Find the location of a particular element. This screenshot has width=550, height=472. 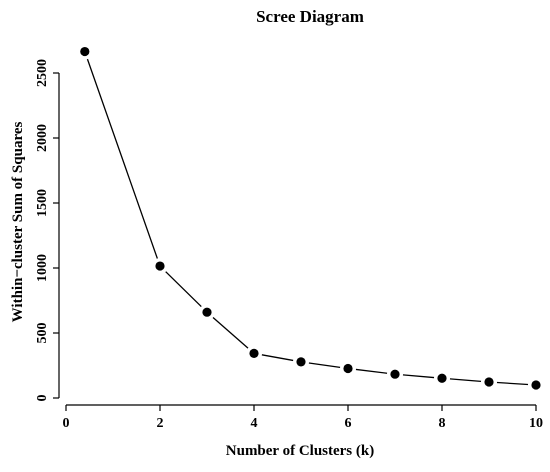

x-tick-label: 4 is located at coordinates (254, 423).